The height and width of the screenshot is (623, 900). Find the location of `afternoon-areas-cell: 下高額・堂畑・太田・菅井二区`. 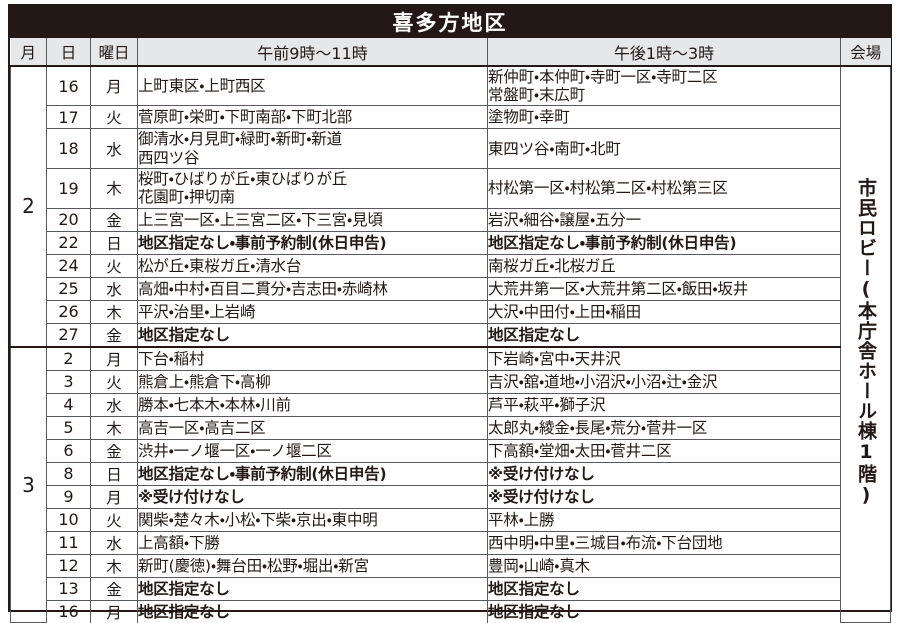

afternoon-areas-cell: 下高額・堂畑・太田・菅井二区 is located at coordinates (664, 450).